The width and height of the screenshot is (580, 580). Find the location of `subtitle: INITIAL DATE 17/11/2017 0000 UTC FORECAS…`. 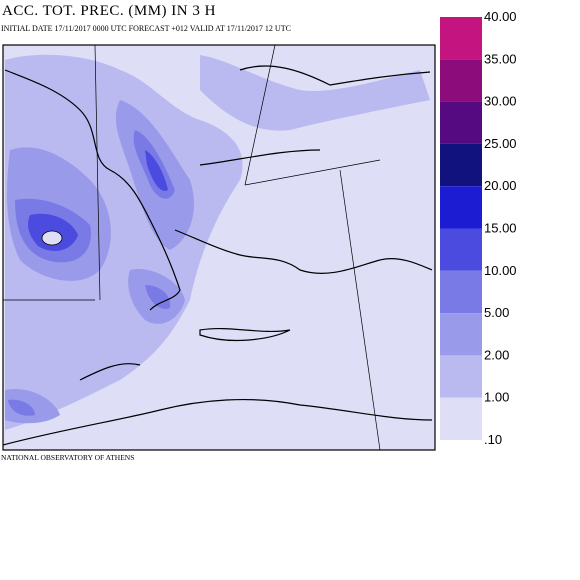

subtitle: INITIAL DATE 17/11/2017 0000 UTC FORECAS… is located at coordinates (146, 28).